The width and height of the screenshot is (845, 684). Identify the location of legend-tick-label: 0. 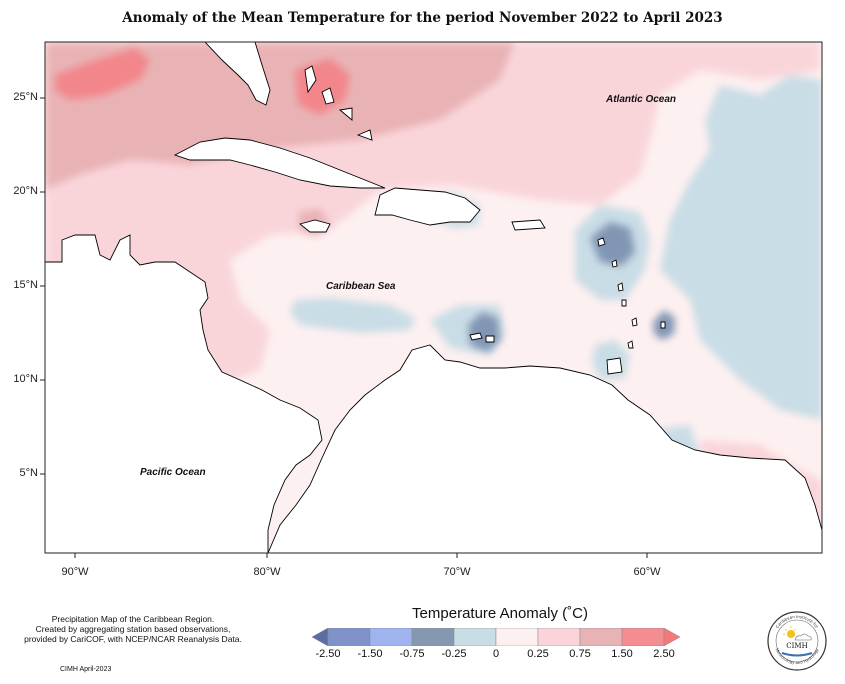
(496, 654).